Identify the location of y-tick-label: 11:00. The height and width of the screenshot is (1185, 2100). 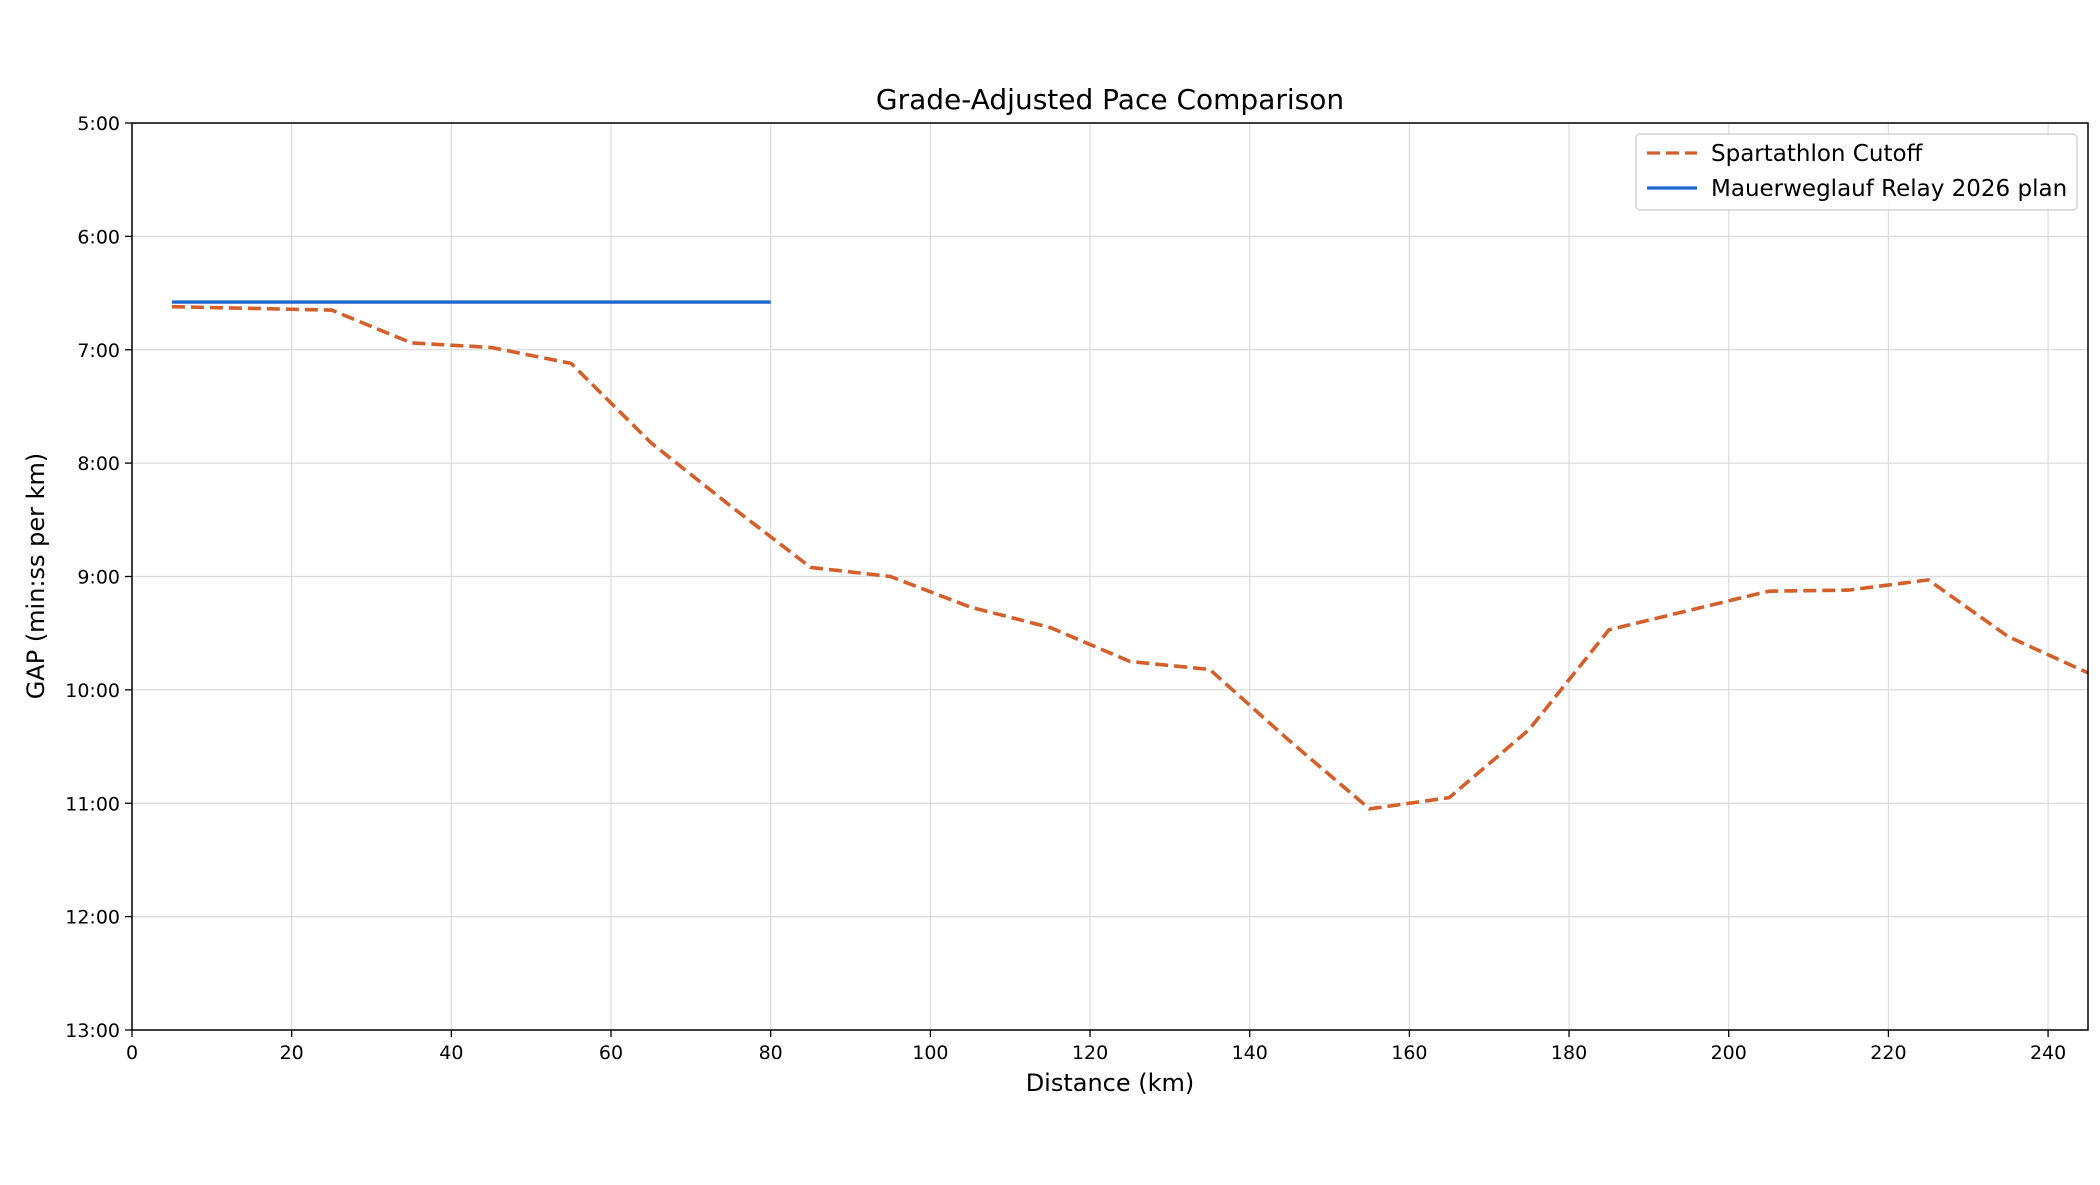
(92, 804).